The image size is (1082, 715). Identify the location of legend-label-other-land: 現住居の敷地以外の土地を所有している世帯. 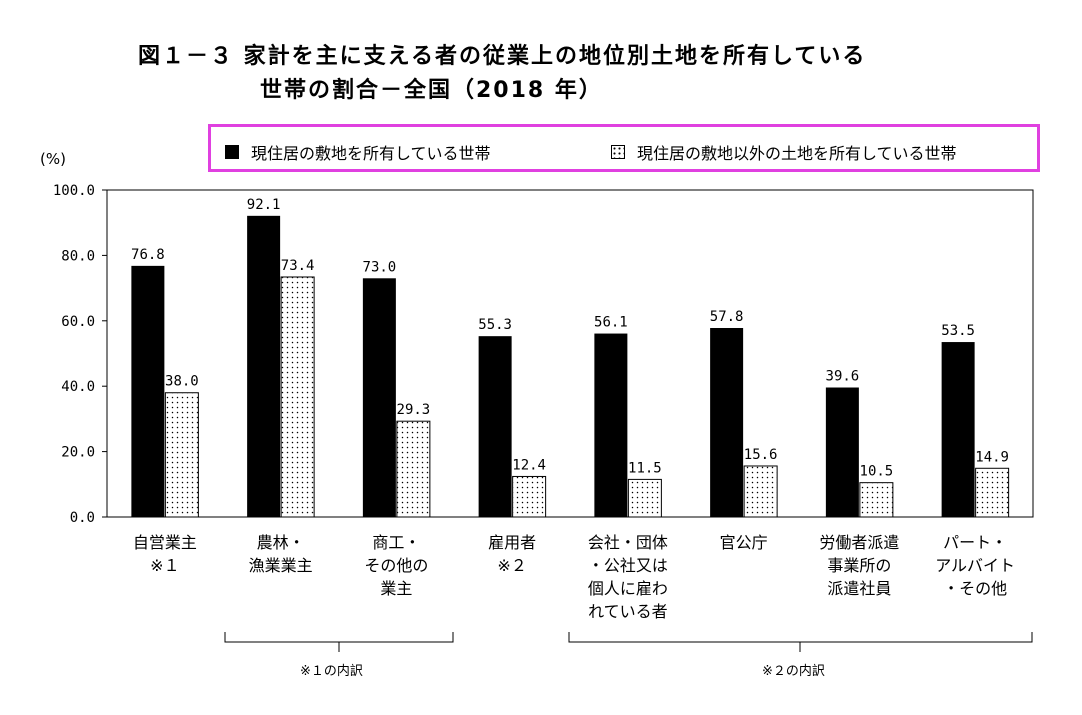
(797, 153).